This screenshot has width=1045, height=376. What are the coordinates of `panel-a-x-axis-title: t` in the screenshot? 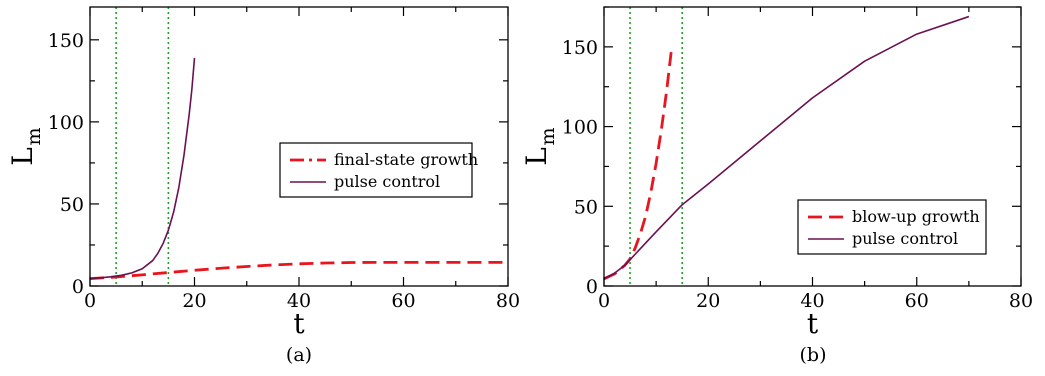 It's located at (299, 323).